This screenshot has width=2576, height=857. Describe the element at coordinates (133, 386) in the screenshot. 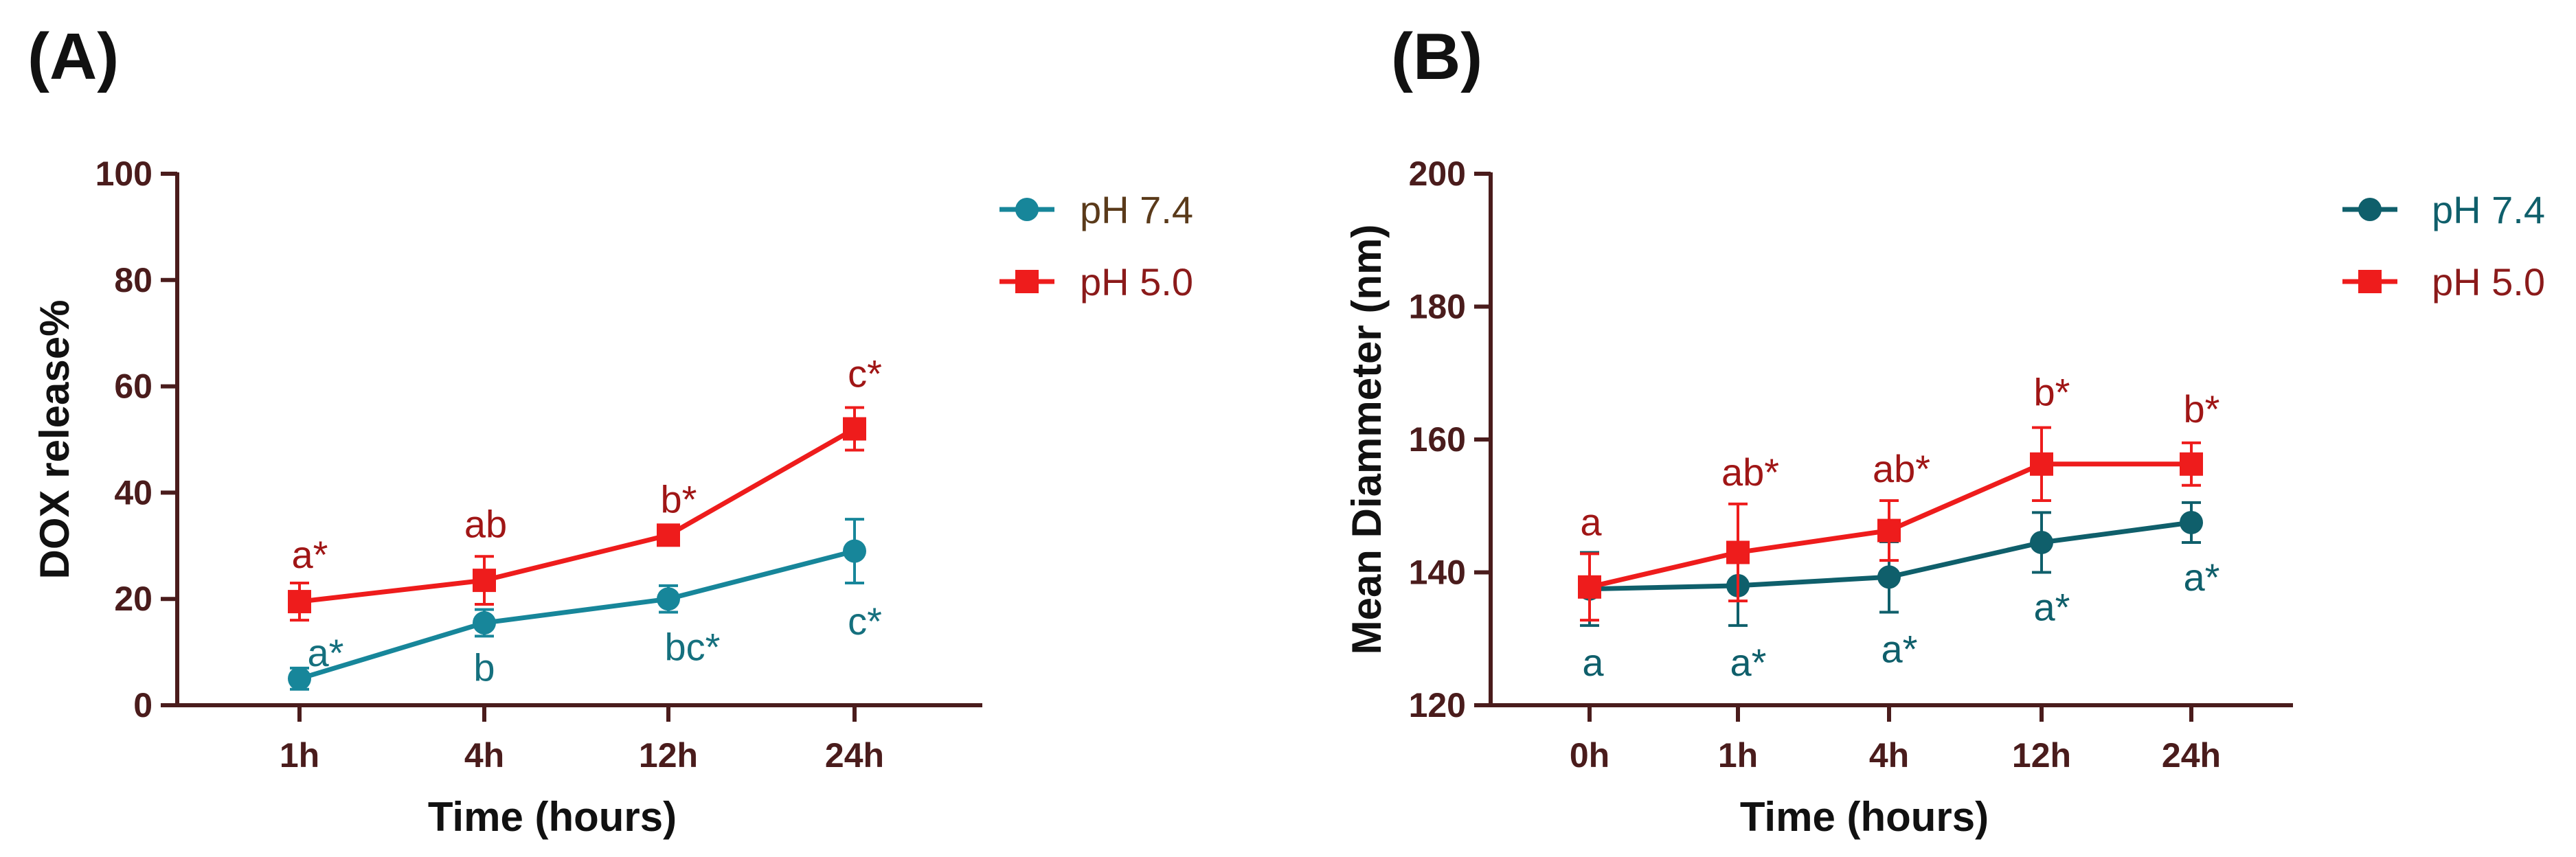

I see `y-tick-label: 60` at that location.